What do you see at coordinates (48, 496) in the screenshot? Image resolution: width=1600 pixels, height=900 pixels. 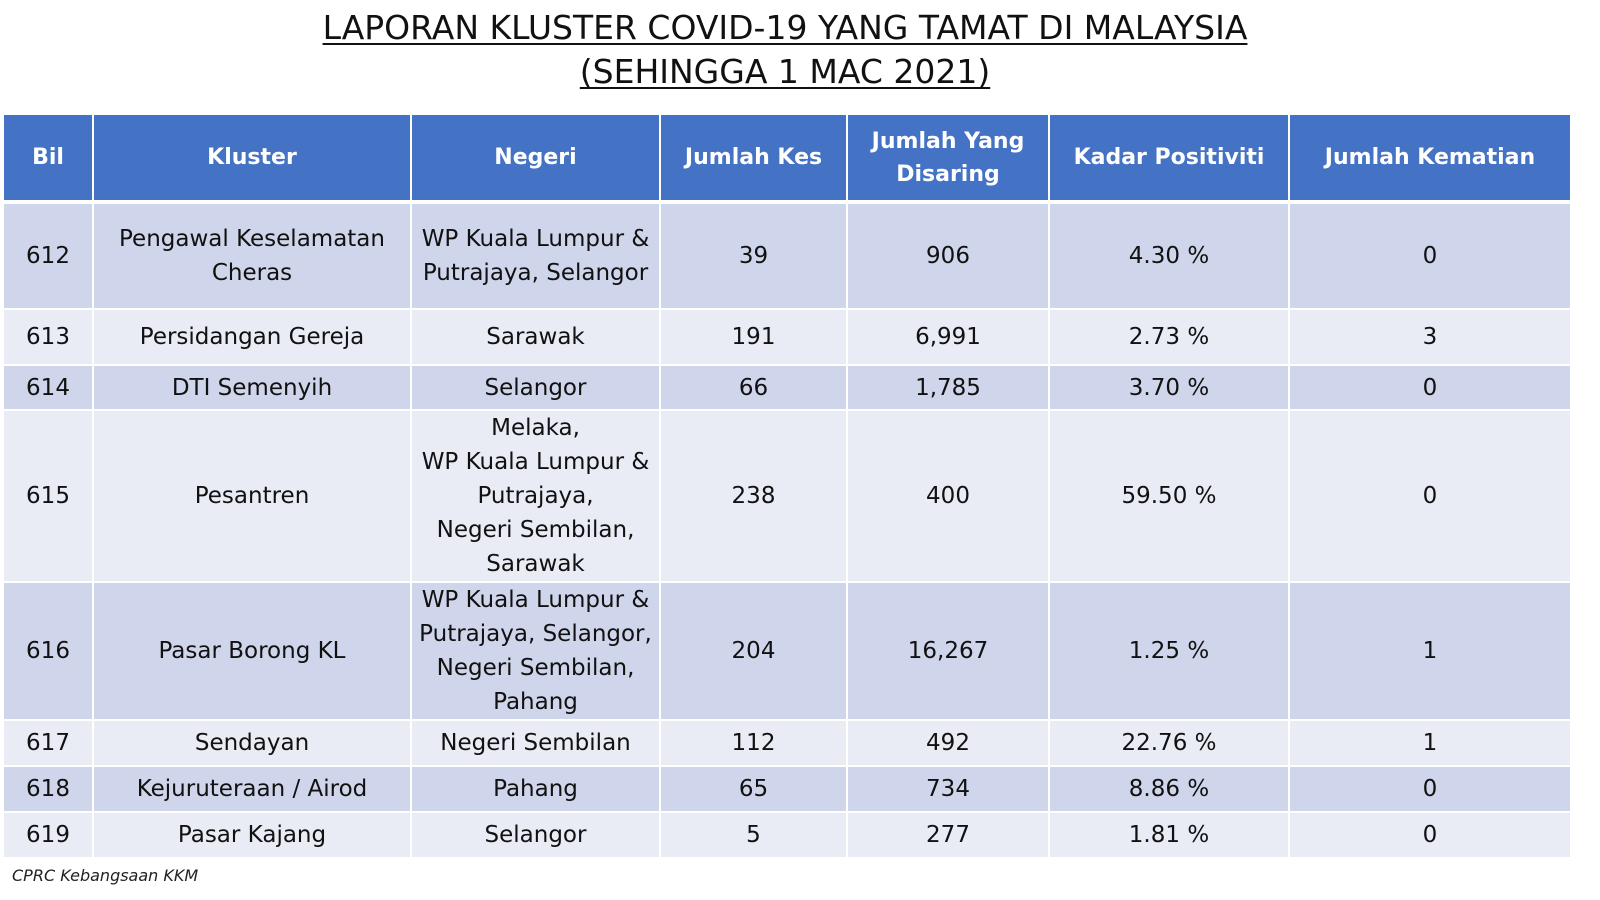 I see `cell-bil: 615` at bounding box center [48, 496].